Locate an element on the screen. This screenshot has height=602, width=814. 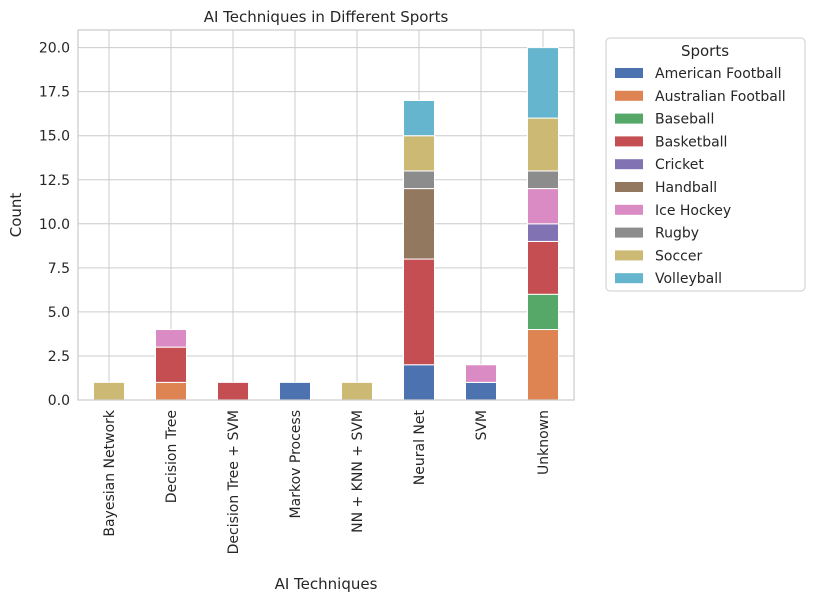
y-tick-label: 12.5 is located at coordinates (54, 181).